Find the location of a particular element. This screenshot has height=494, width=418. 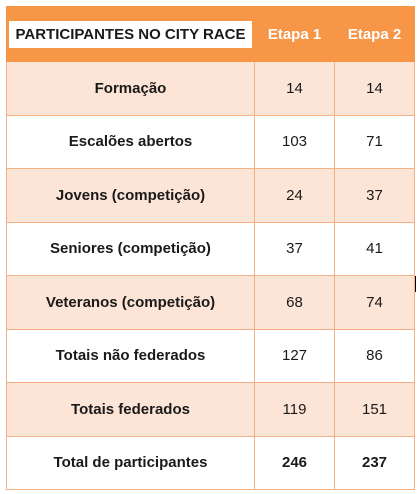

row-label: Escalões abertos is located at coordinates (130, 141).